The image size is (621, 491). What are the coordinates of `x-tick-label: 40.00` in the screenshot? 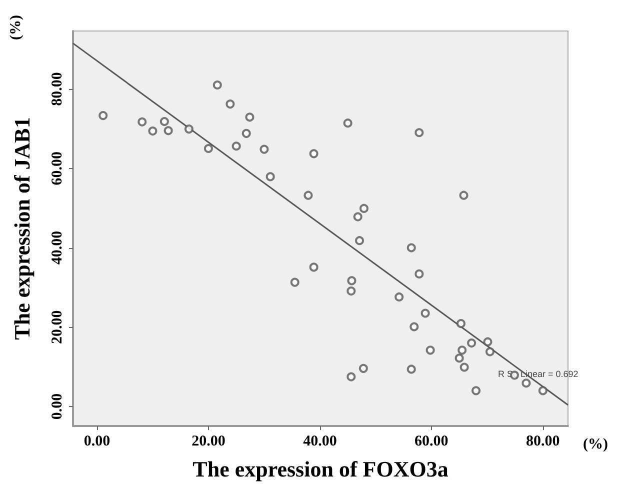 It's located at (320, 442).